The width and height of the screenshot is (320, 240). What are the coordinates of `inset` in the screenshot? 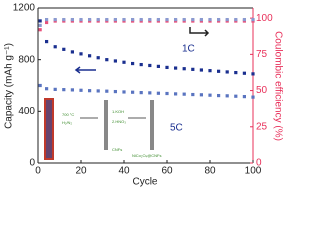 It's located at (99, 129).